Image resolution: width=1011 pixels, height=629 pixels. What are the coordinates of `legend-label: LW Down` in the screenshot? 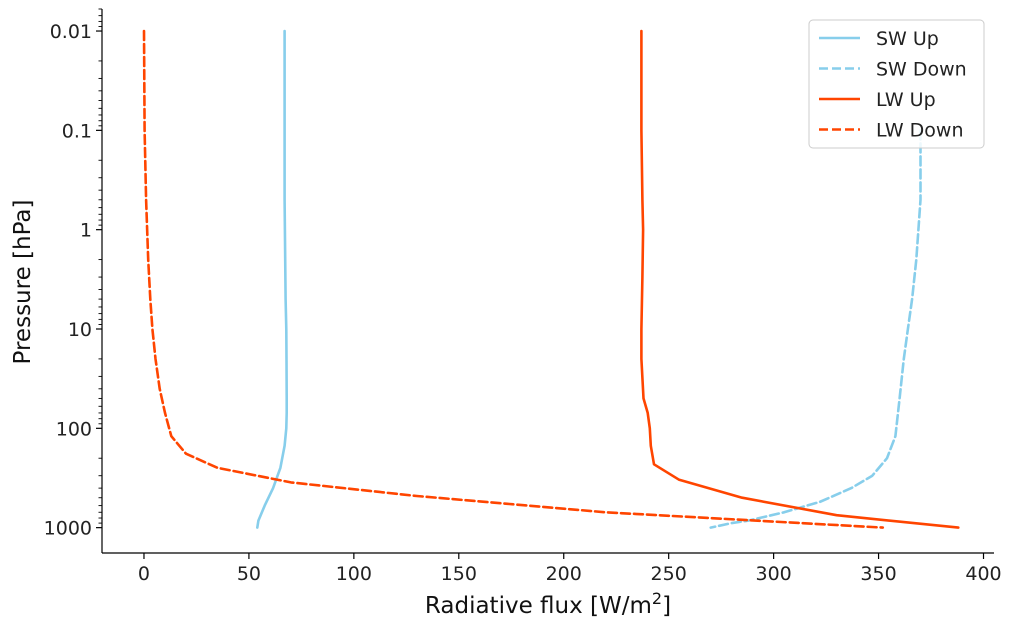 It's located at (920, 131).